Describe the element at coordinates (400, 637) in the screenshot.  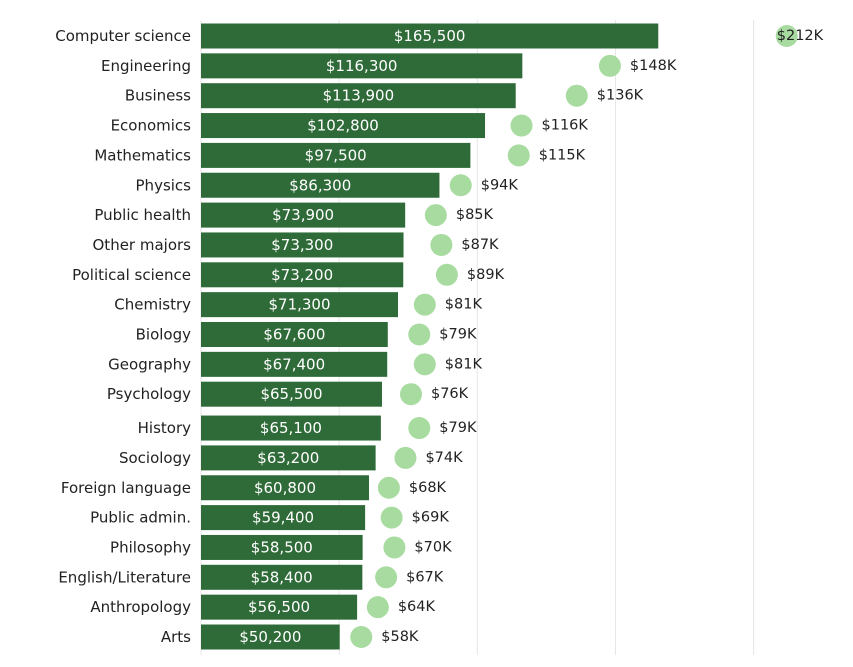
I see `dot-value-label: $58K` at that location.